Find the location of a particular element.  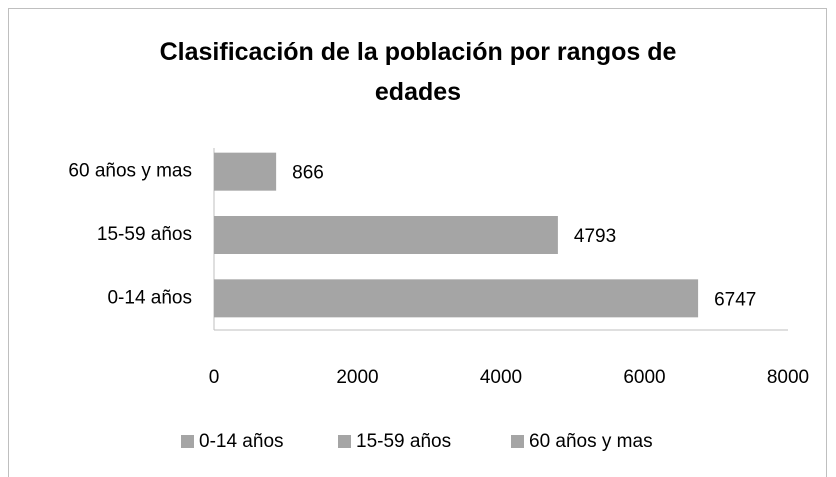

x-tick-label: 0 is located at coordinates (214, 377).